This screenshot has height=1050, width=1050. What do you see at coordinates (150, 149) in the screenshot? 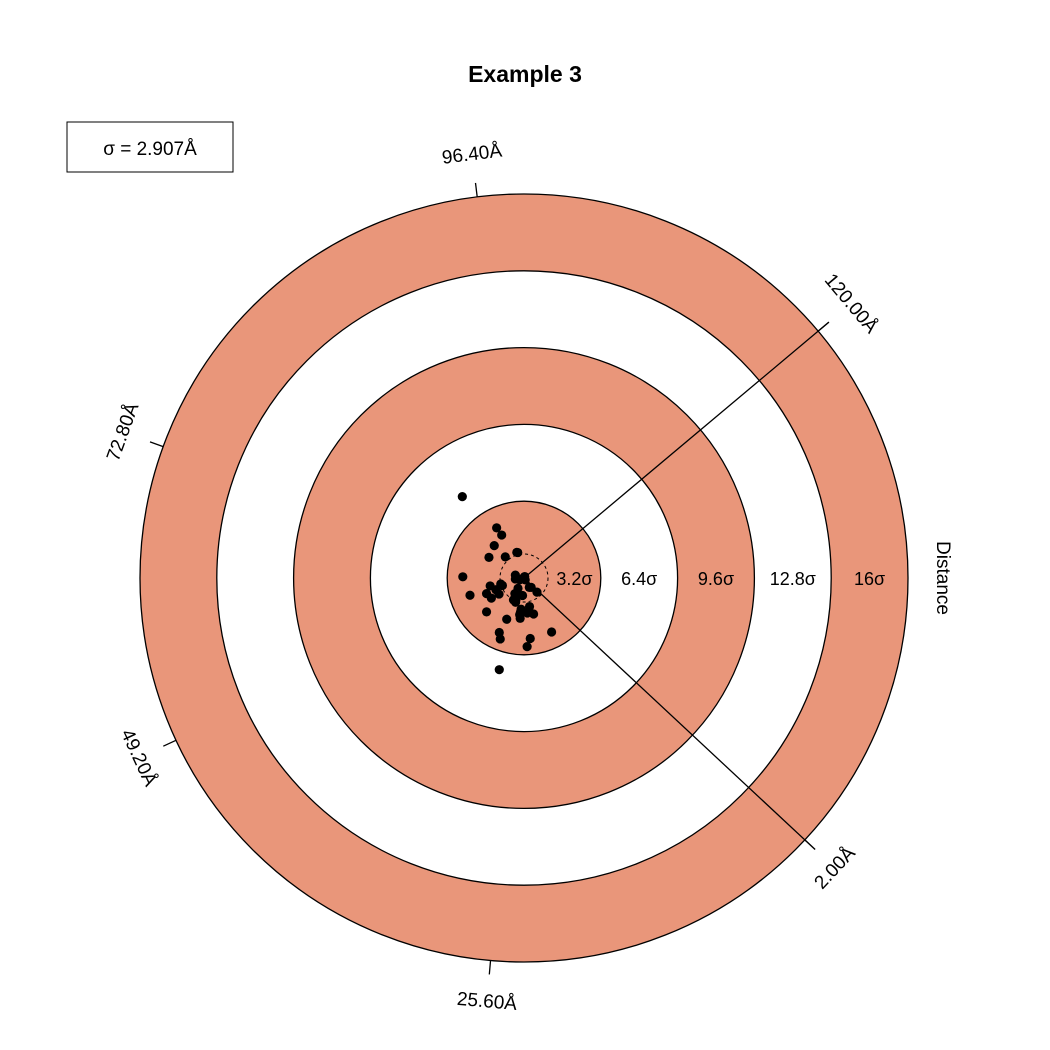
I see `legend-text: σ = 2.907Å` at bounding box center [150, 149].